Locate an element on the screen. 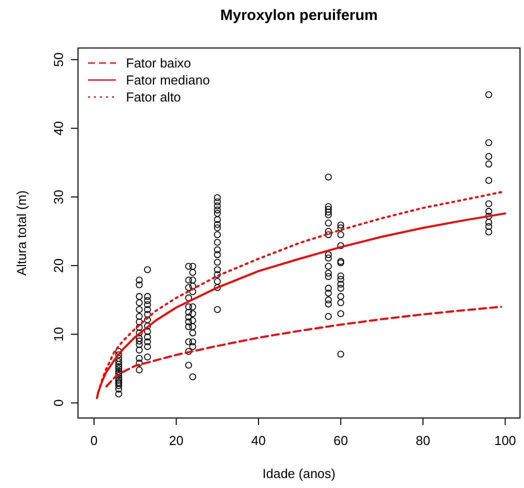 This screenshot has height=488, width=524. legend-label: Fator alto is located at coordinates (153, 97).